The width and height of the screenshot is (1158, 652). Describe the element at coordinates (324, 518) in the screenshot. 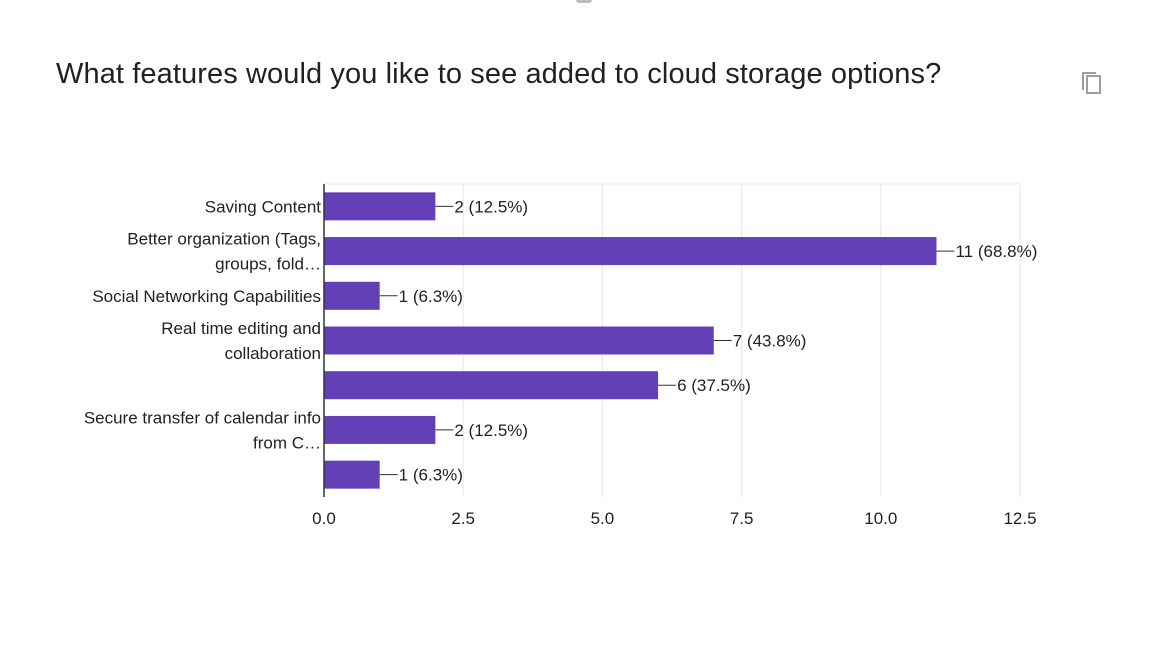

I see `x-tick-label: 0.0` at that location.